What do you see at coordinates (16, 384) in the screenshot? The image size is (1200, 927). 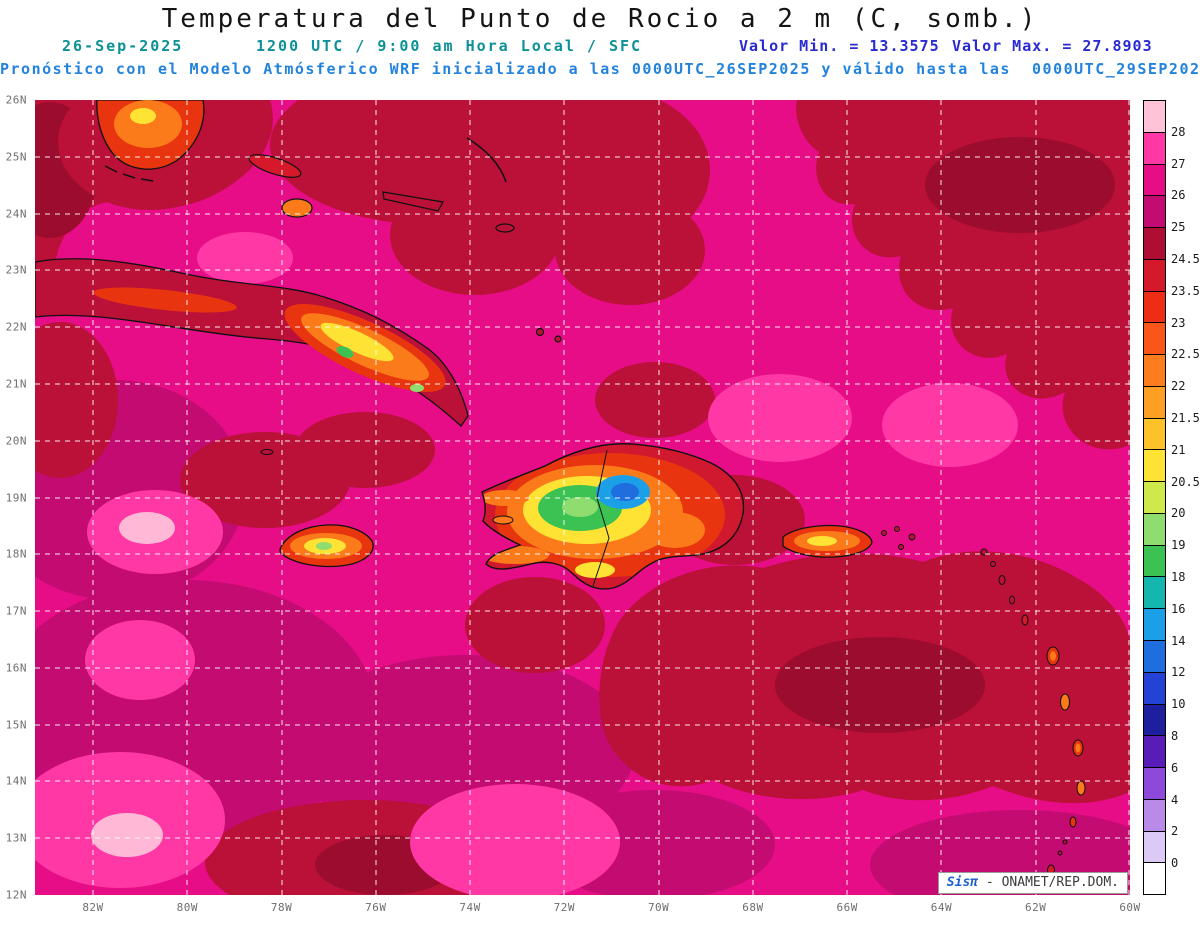 I see `lat-tick: 21N` at bounding box center [16, 384].